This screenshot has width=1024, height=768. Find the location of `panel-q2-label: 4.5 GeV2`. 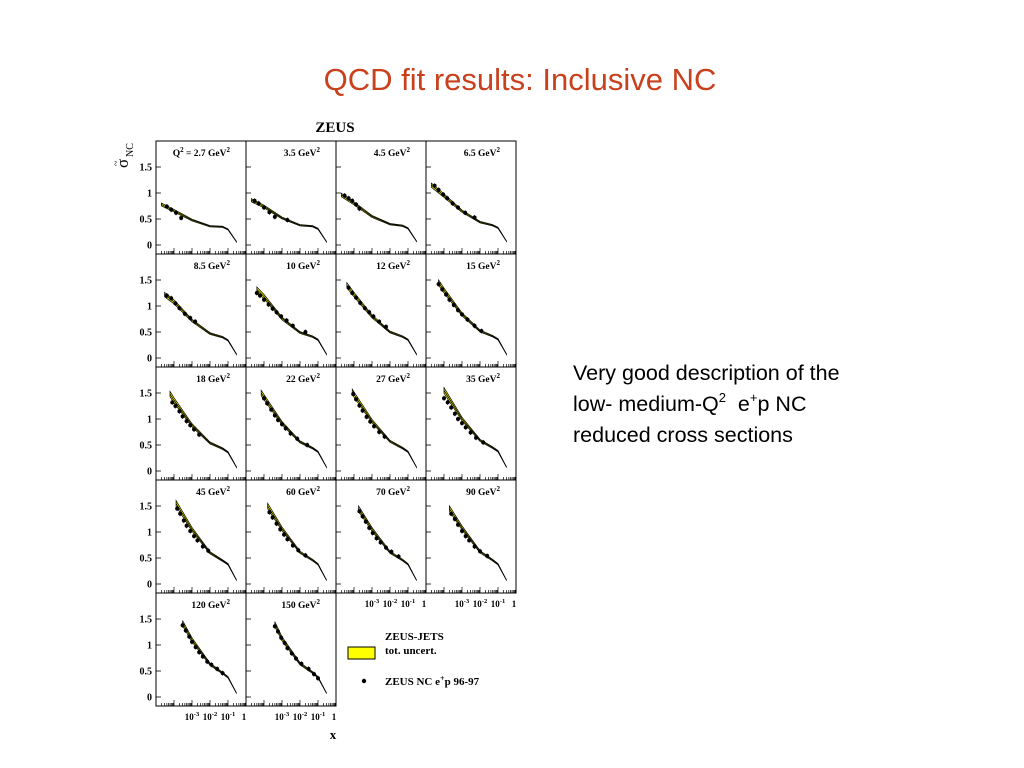

panel-q2-label: 4.5 GeV2 is located at coordinates (392, 152).